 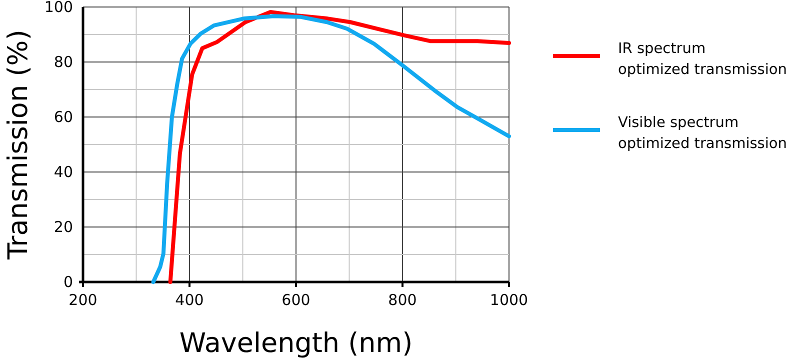 What do you see at coordinates (63, 117) in the screenshot?
I see `y-tick-label: 60` at bounding box center [63, 117].